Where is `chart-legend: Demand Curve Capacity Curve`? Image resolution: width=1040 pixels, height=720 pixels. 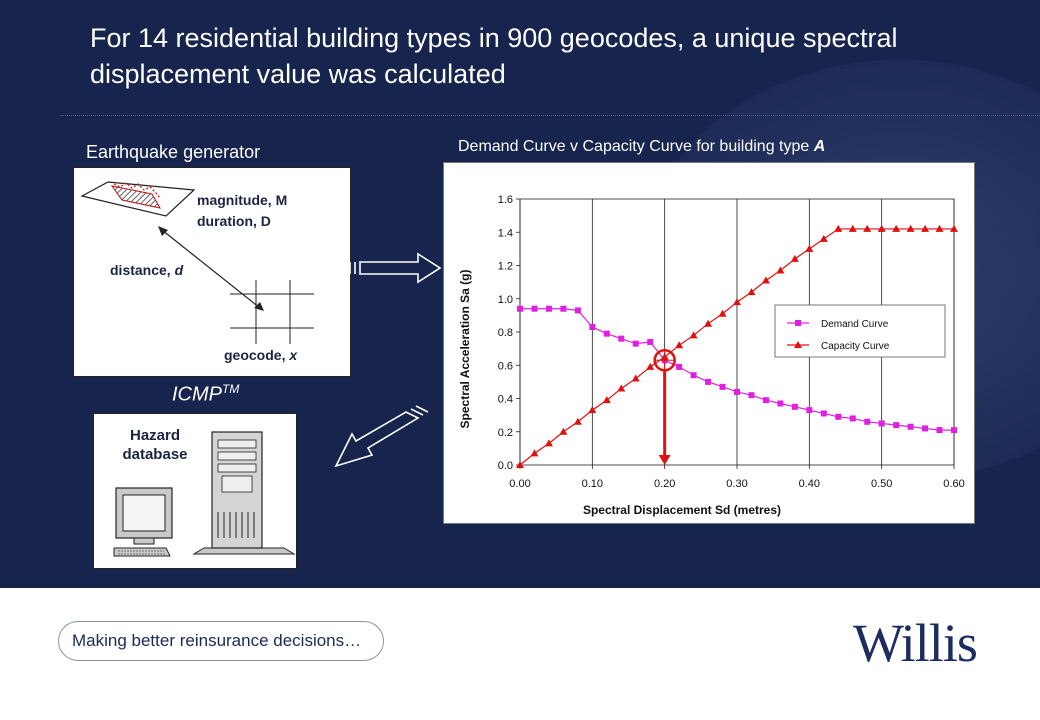
chart-legend: Demand Curve Capacity Curve is located at coordinates (860, 331).